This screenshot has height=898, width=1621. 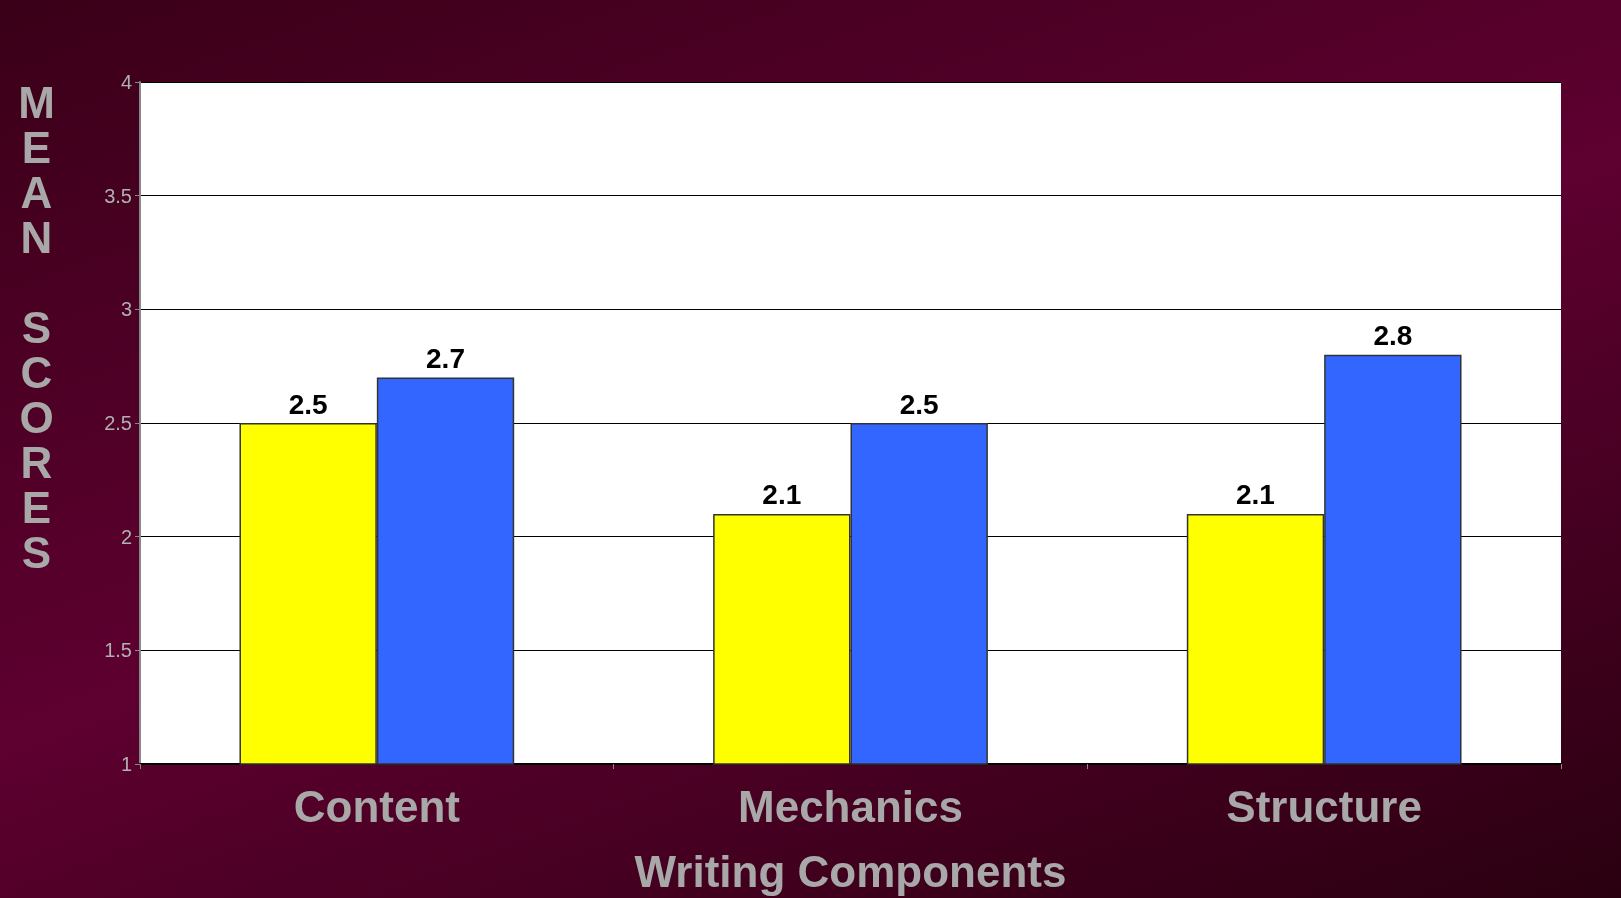 I want to click on y-tick-label: 2.5, so click(x=118, y=423).